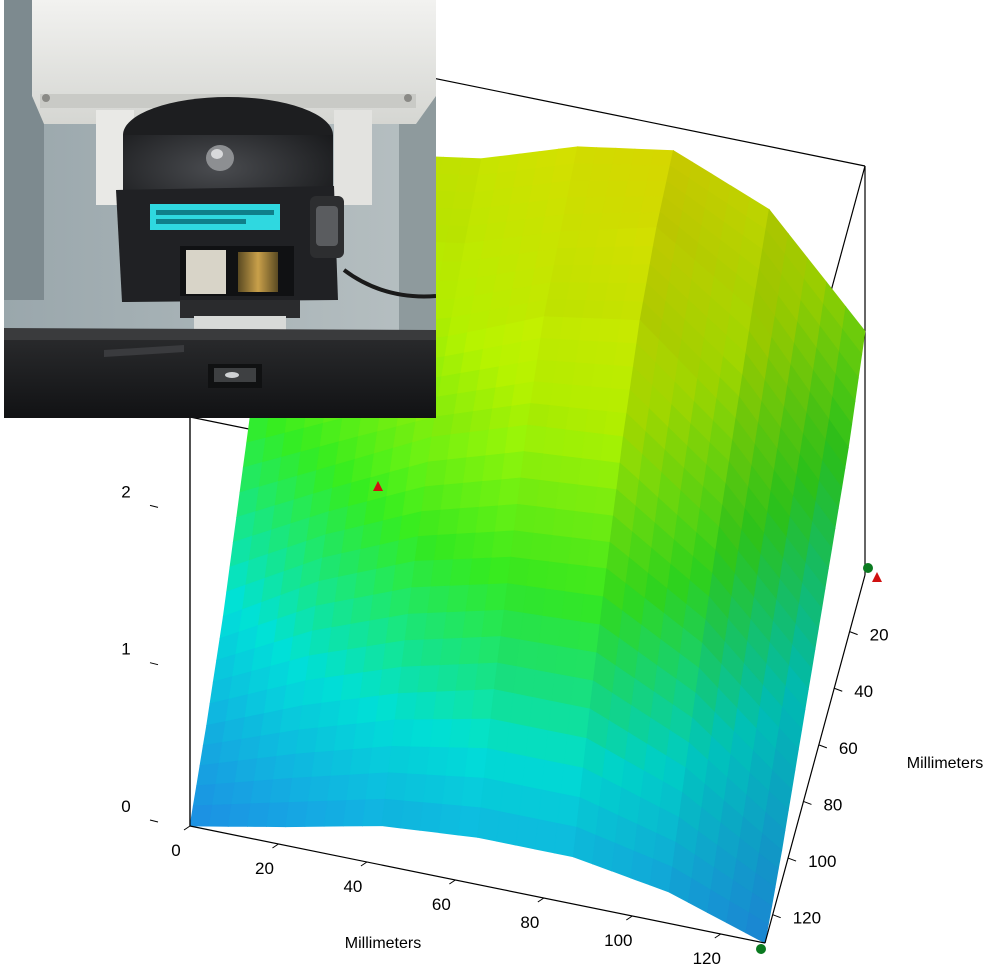 The image size is (995, 971). What do you see at coordinates (378, 486) in the screenshot?
I see `red-corner-marker` at bounding box center [378, 486].